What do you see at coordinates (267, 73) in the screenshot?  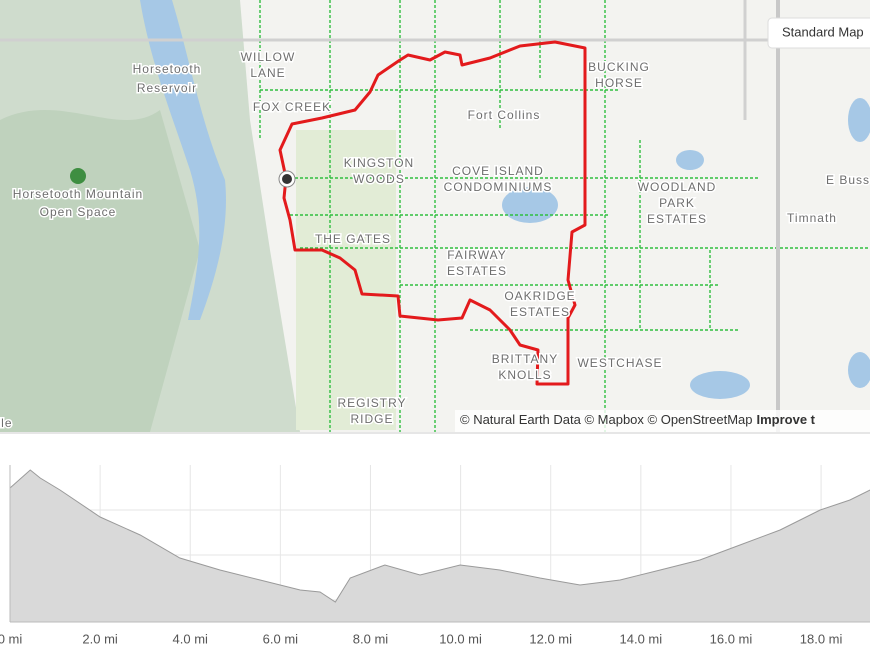 I see `map-label: LANE` at bounding box center [267, 73].